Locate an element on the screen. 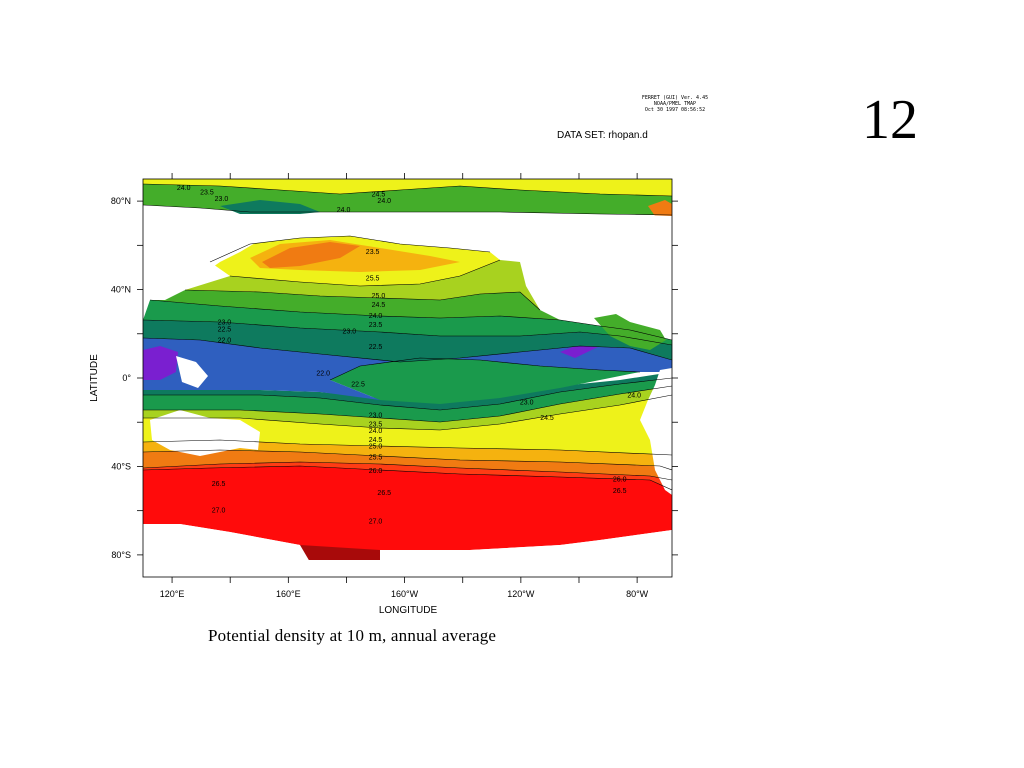 The height and width of the screenshot is (768, 1024). density-band-green is located at coordinates (407, 400).